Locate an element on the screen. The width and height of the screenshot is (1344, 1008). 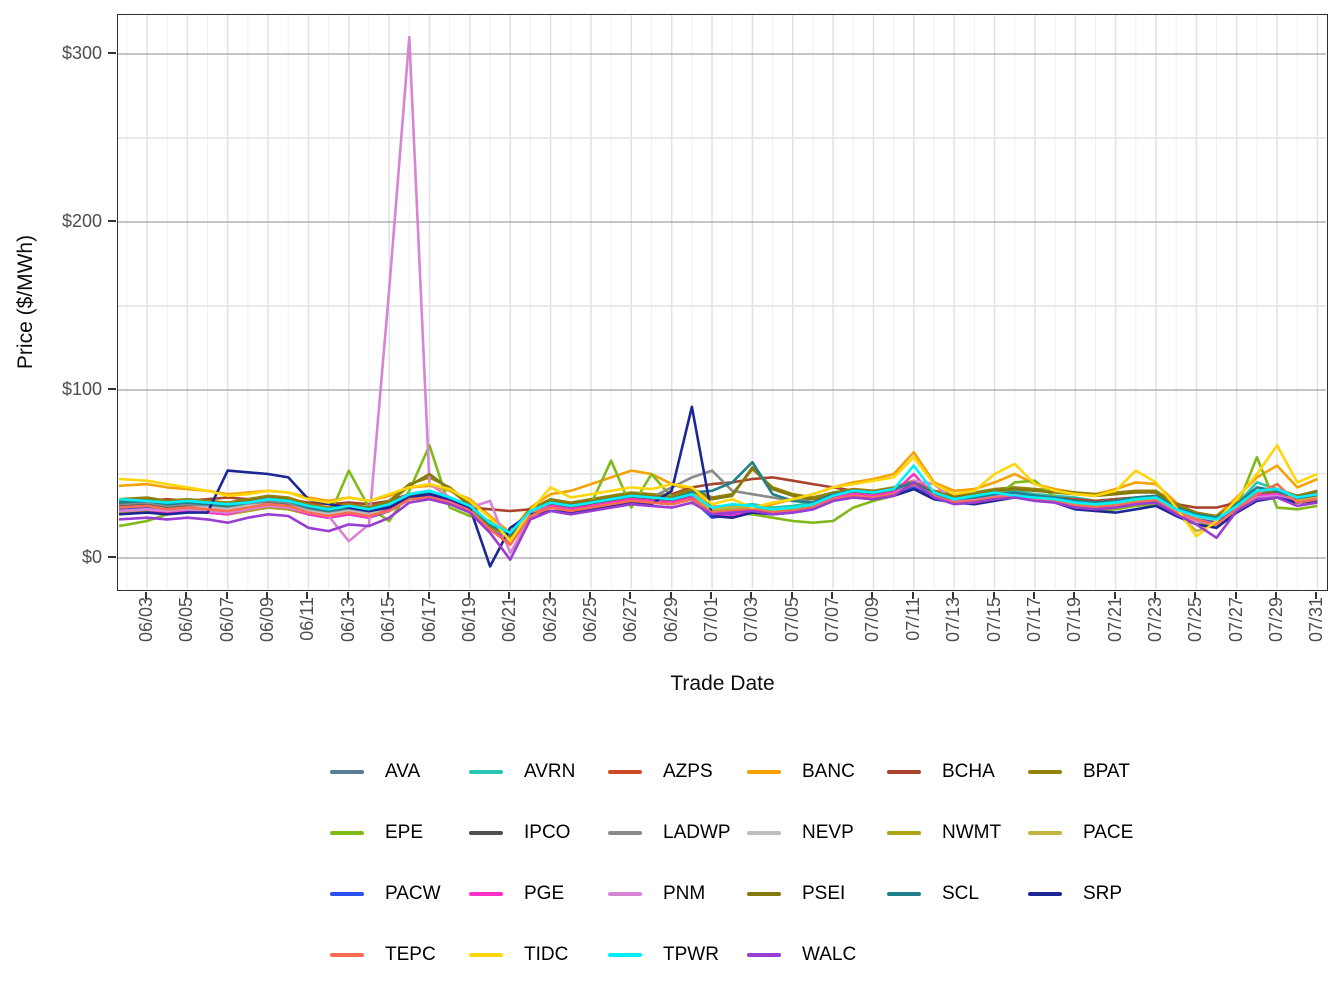
x-tick-label: 07/17 is located at coordinates (1033, 620).